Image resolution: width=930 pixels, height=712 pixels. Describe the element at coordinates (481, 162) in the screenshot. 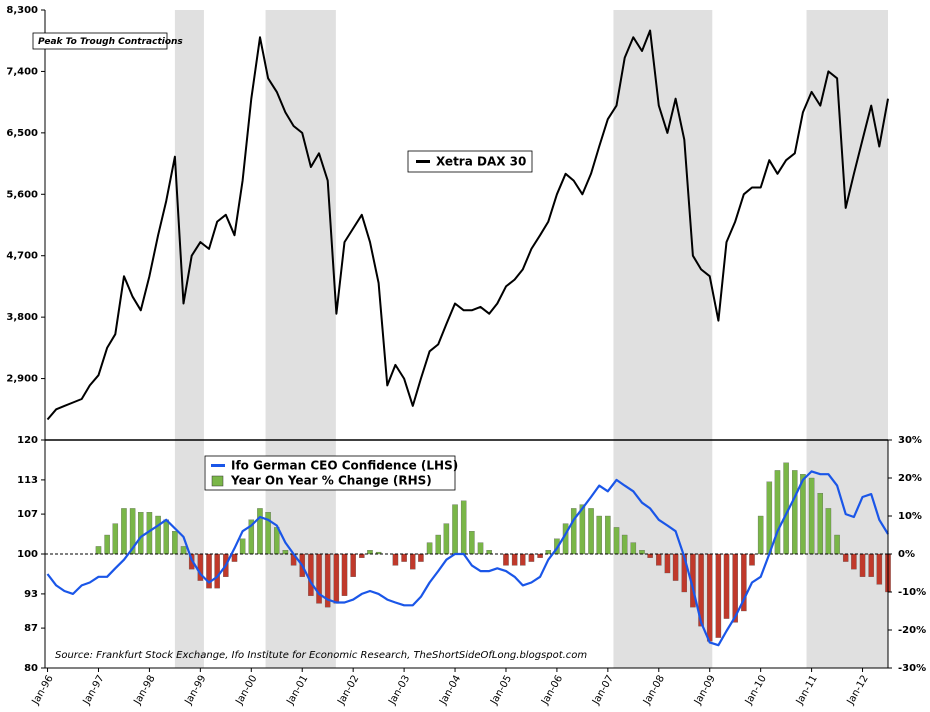

I see `legend-label: Xetra DAX 30` at that location.